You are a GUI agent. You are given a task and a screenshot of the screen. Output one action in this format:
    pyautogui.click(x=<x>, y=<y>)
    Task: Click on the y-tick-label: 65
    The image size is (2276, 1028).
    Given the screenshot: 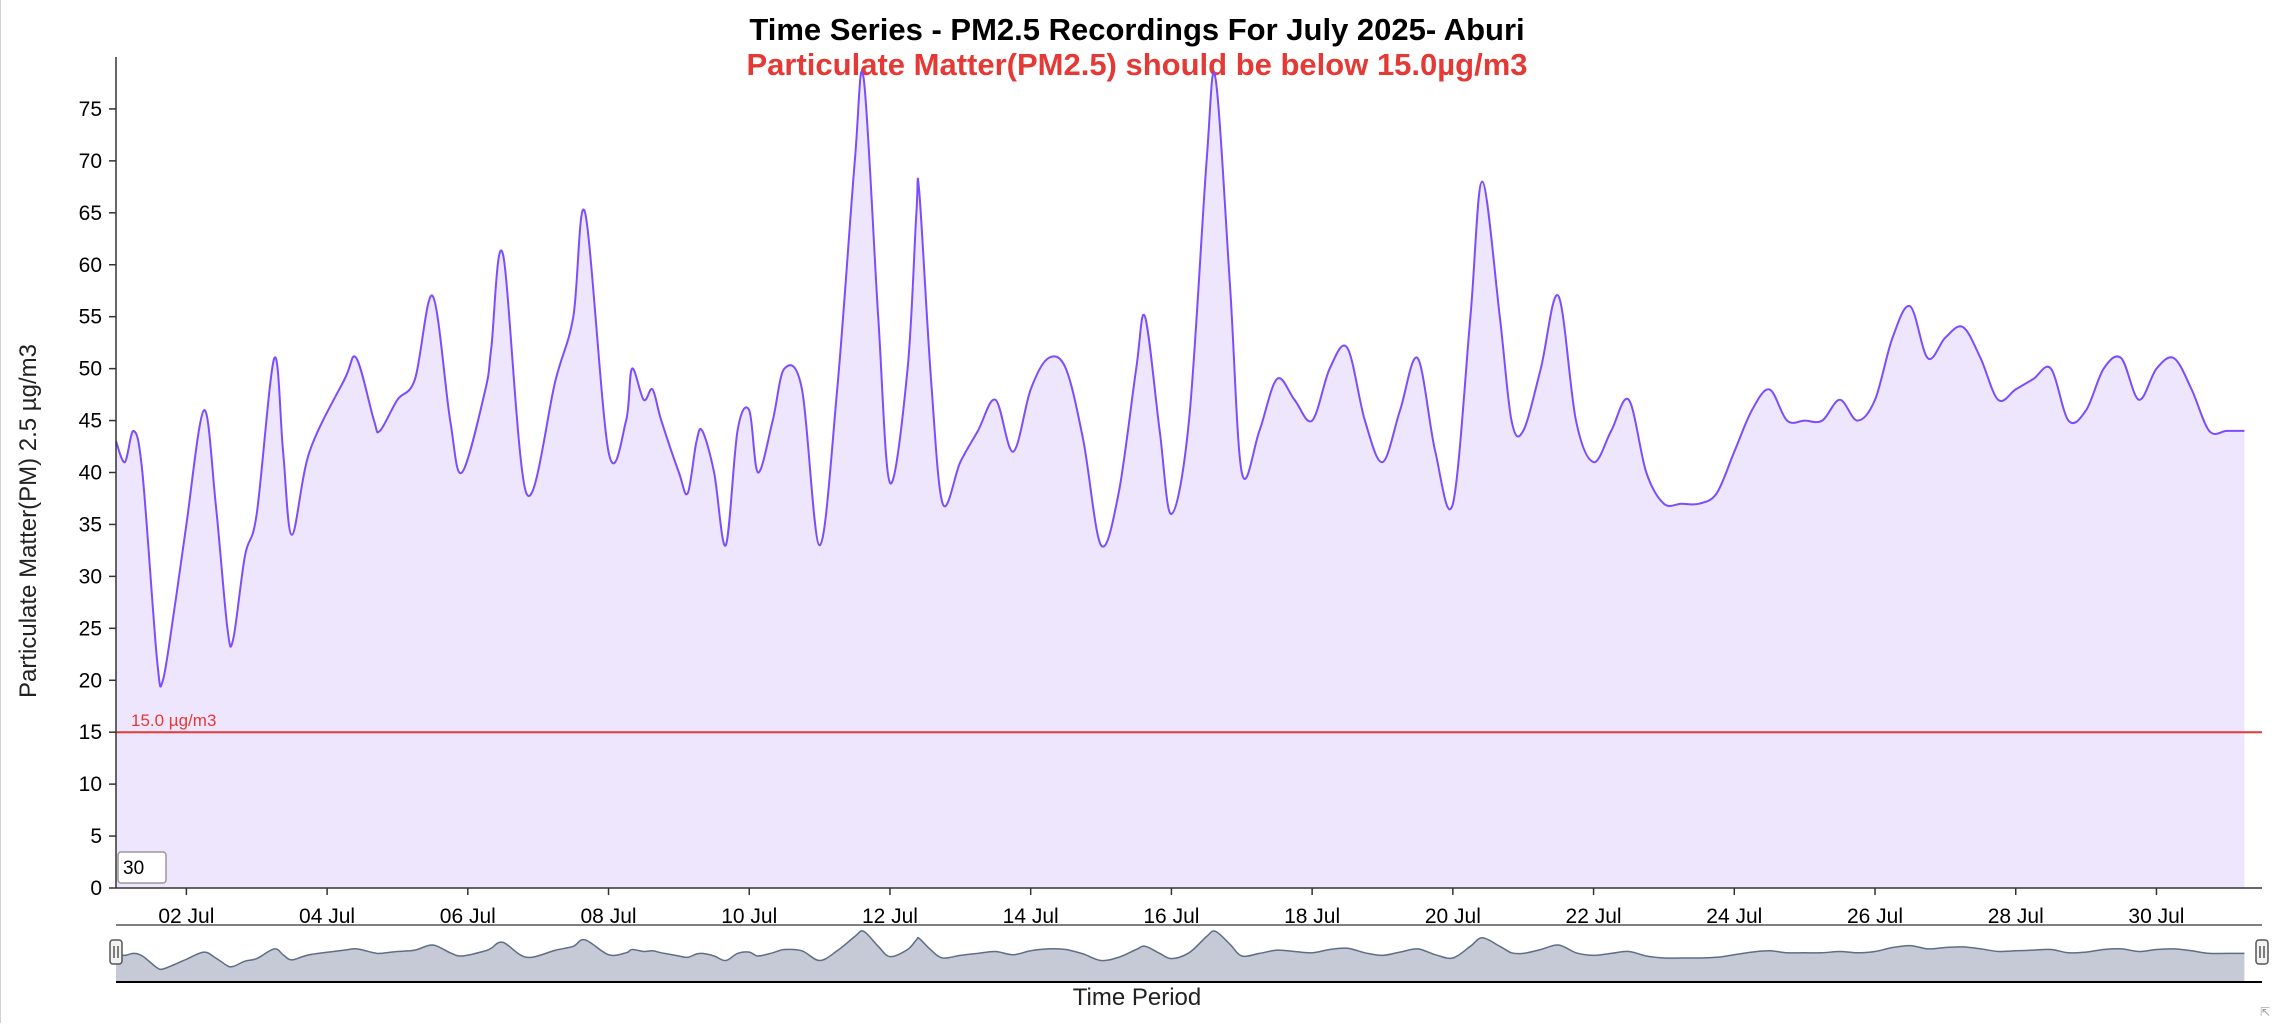 What is the action you would take?
    pyautogui.click(x=90, y=213)
    